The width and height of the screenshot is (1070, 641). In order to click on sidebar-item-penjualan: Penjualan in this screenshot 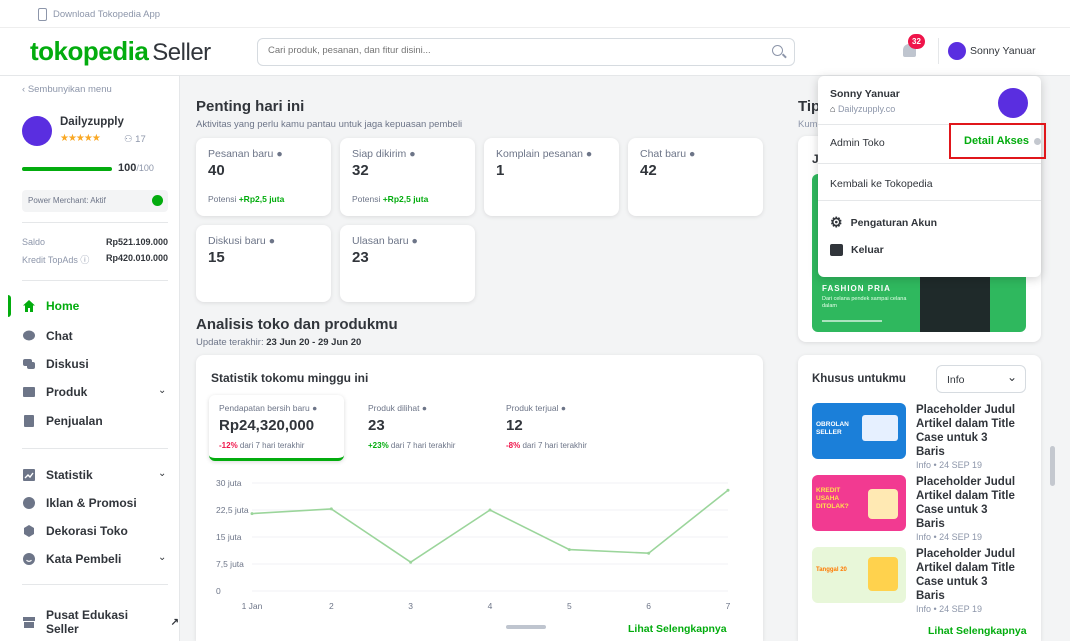, I will do `click(62, 421)`.